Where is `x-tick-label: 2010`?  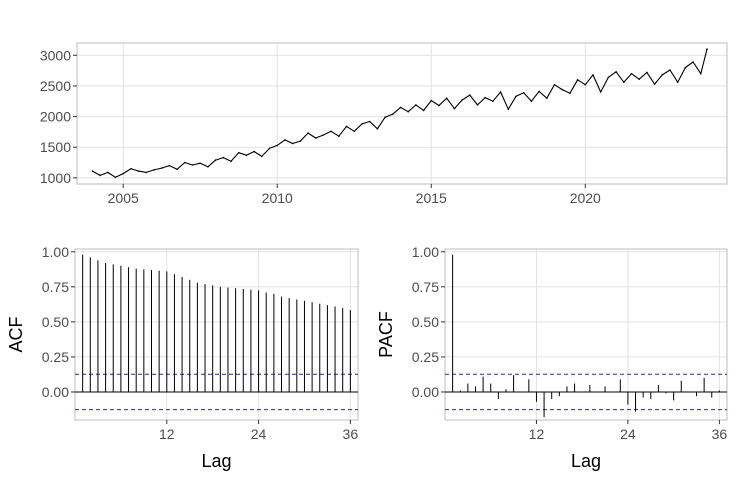
x-tick-label: 2010 is located at coordinates (277, 198).